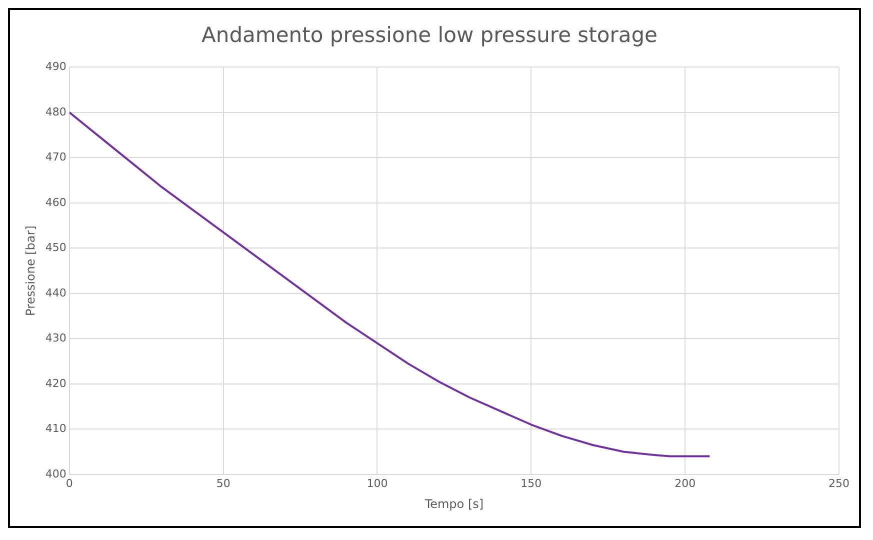 Image resolution: width=873 pixels, height=540 pixels. I want to click on x-tick-label: 100, so click(377, 483).